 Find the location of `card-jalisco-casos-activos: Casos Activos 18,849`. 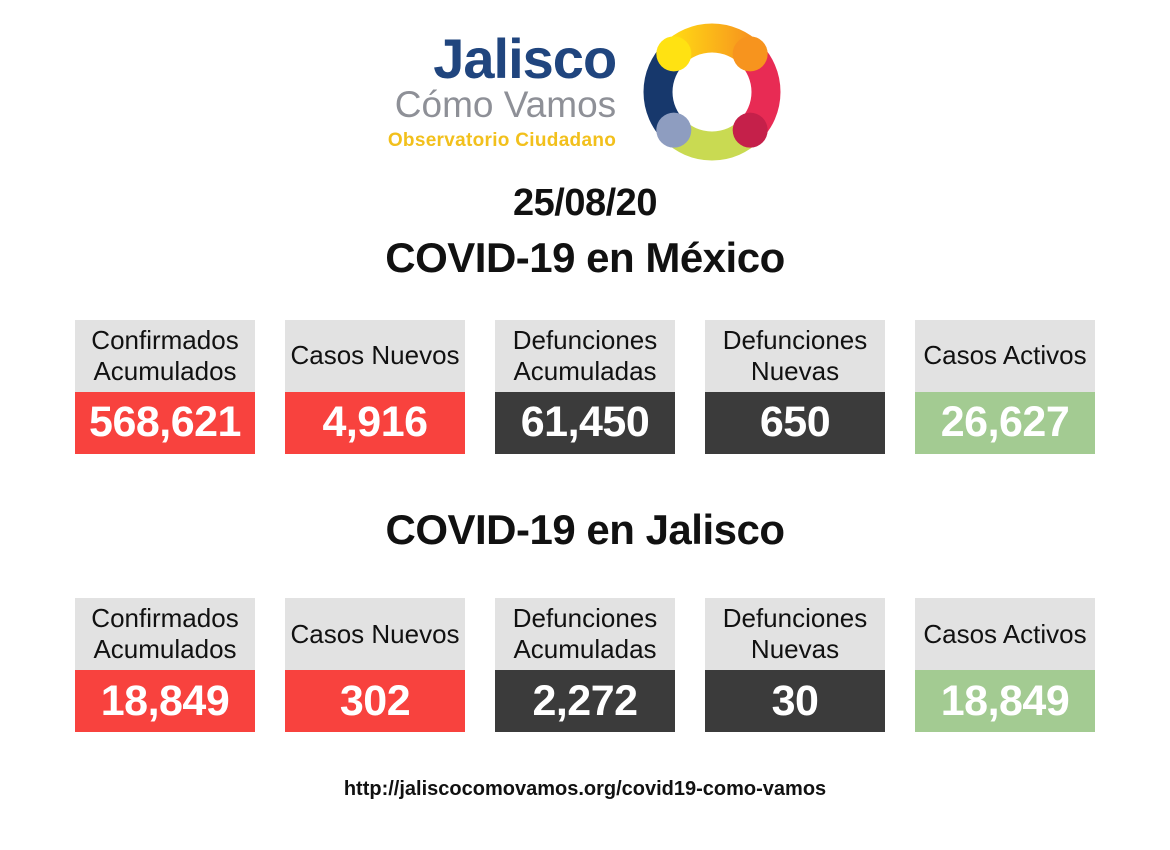

card-jalisco-casos-activos: Casos Activos 18,849 is located at coordinates (1005, 665).